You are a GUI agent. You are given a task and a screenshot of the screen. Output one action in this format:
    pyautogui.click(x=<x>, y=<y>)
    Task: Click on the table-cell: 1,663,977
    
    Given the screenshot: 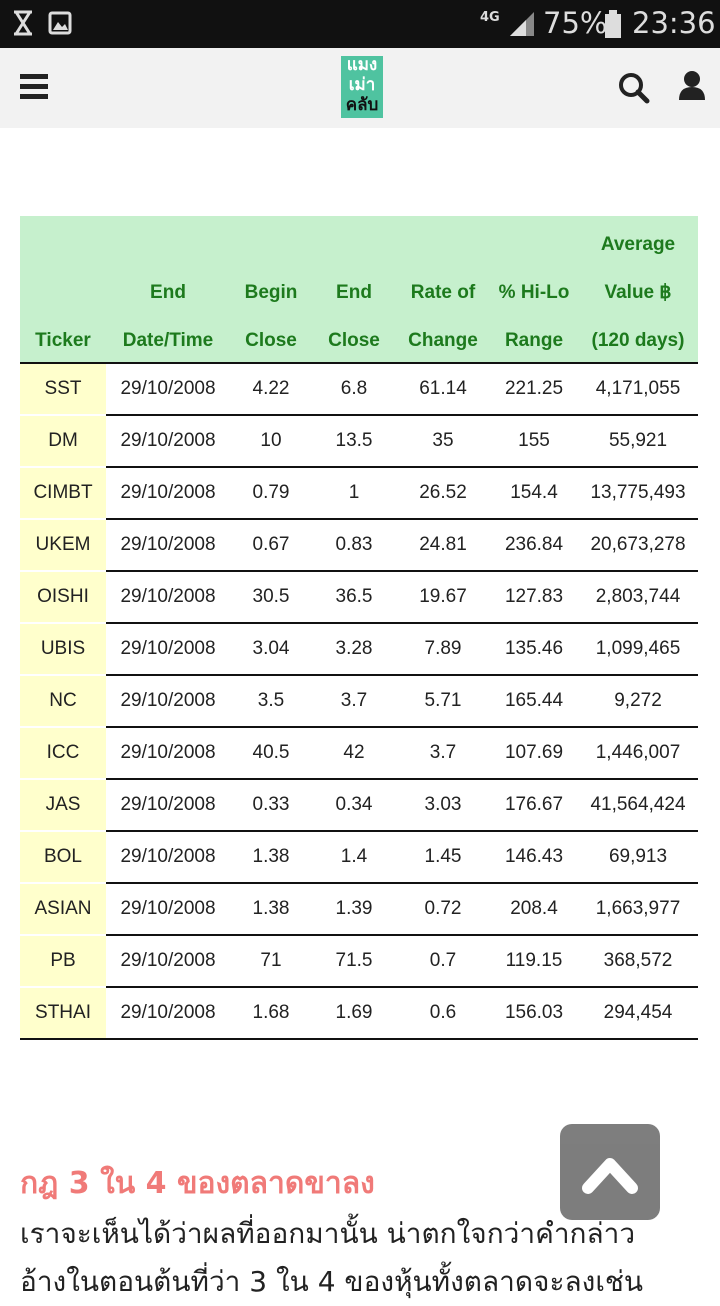 What is the action you would take?
    pyautogui.click(x=638, y=908)
    